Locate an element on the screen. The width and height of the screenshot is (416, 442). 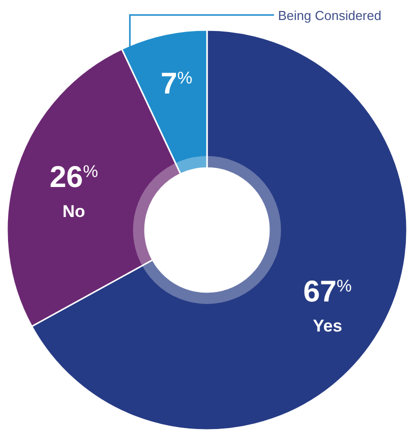
data-label: 67$^{%}$ is located at coordinates (327, 291).